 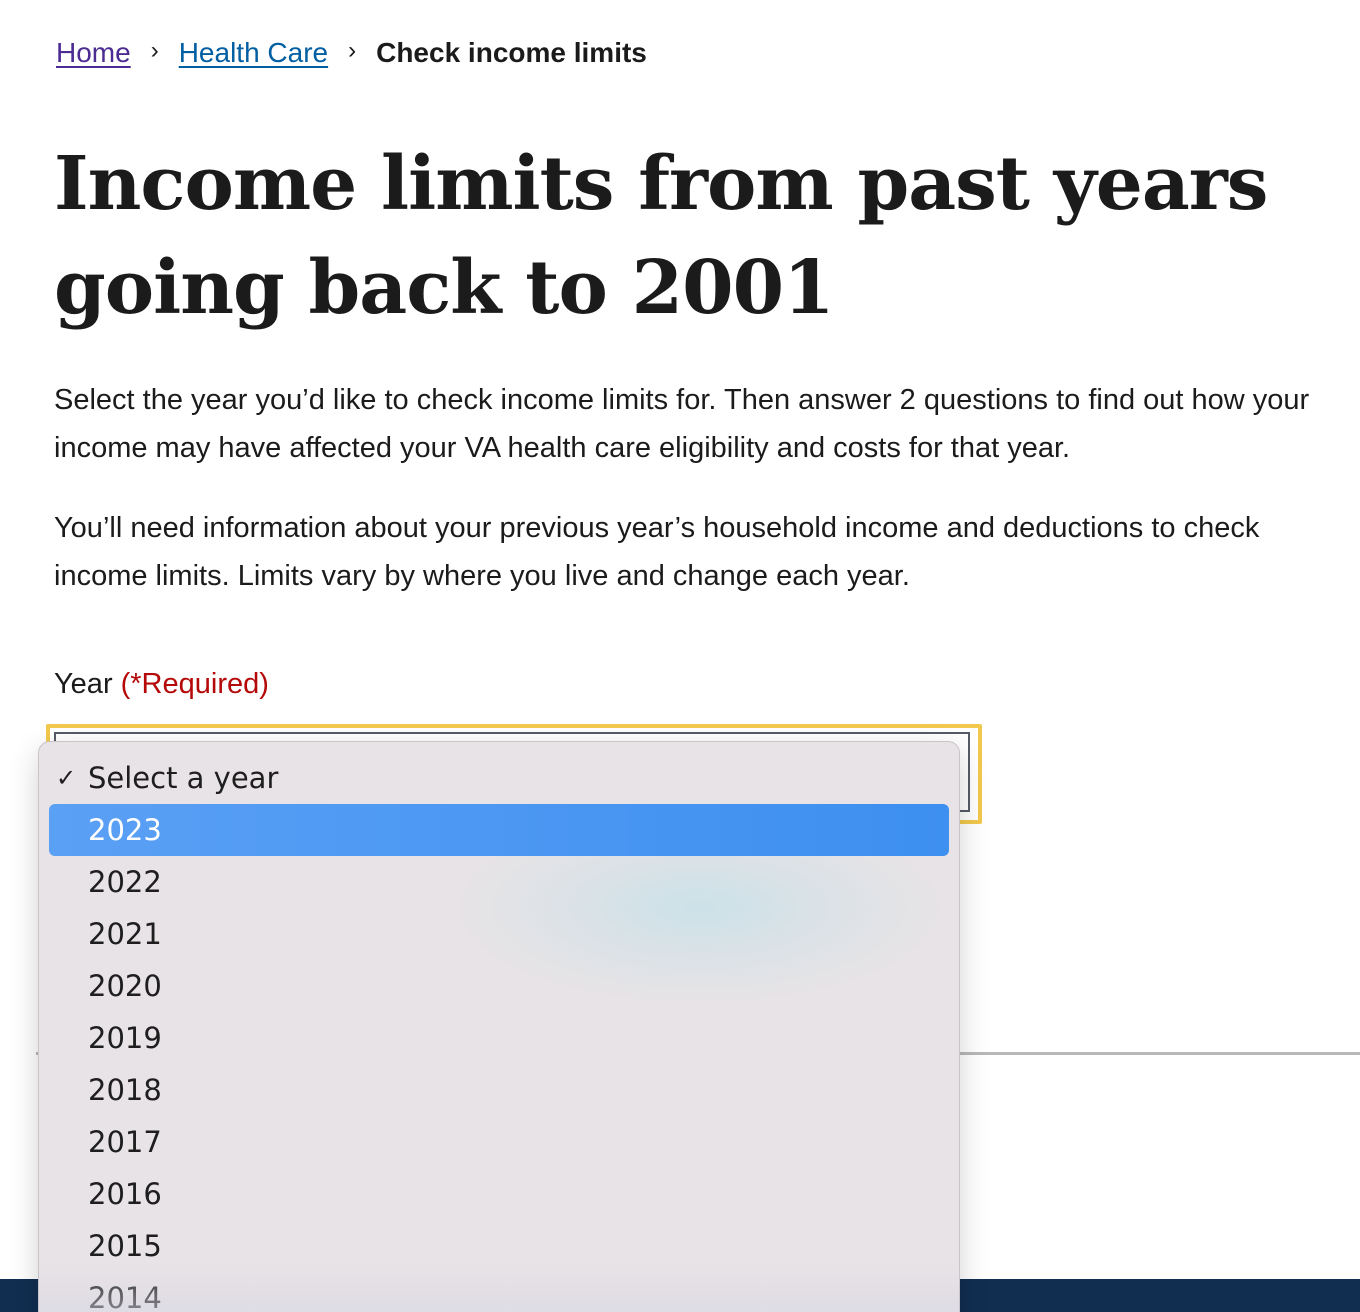 What do you see at coordinates (125, 882) in the screenshot?
I see `option-label: 2022` at bounding box center [125, 882].